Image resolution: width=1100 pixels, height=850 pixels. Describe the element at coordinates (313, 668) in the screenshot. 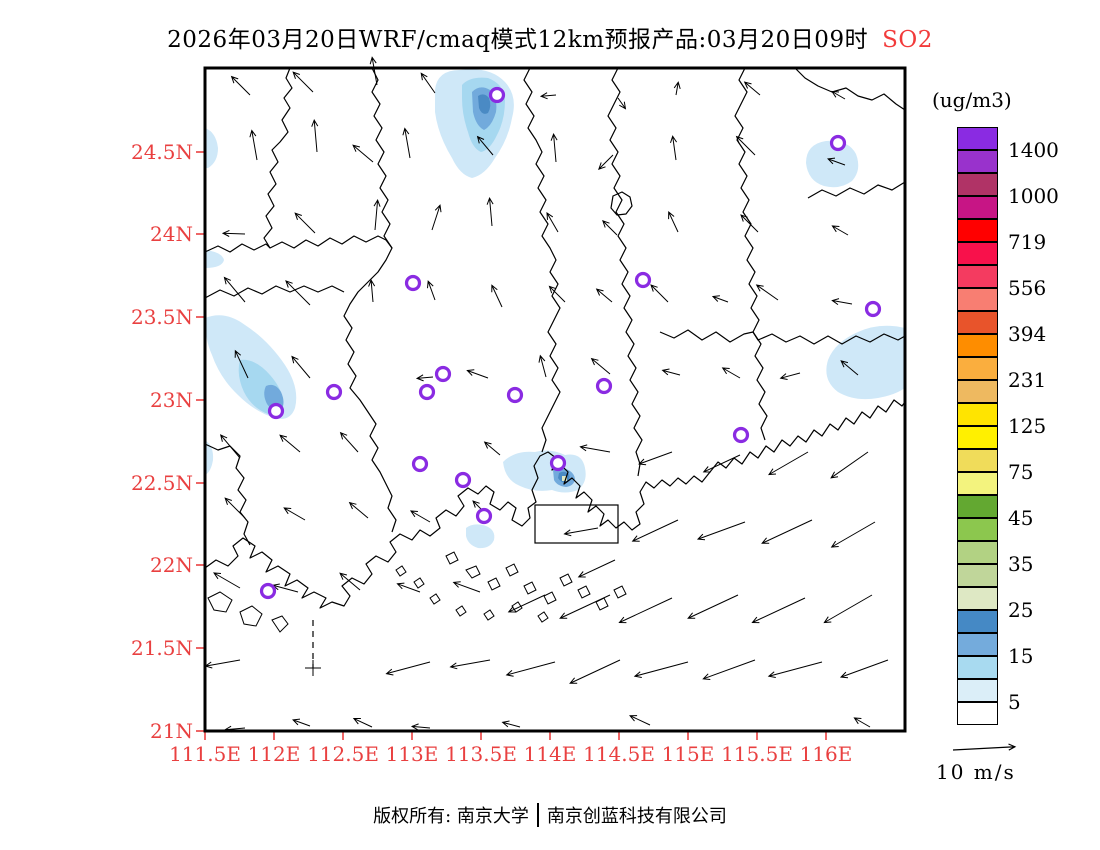

I see `cross-mark` at that location.